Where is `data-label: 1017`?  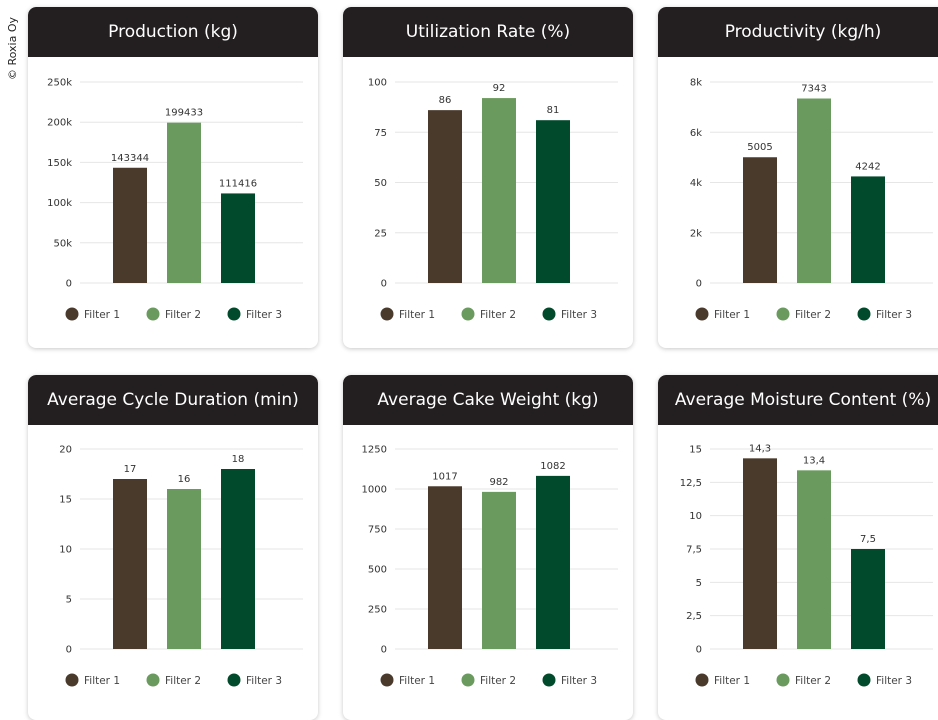 data-label: 1017 is located at coordinates (444, 476).